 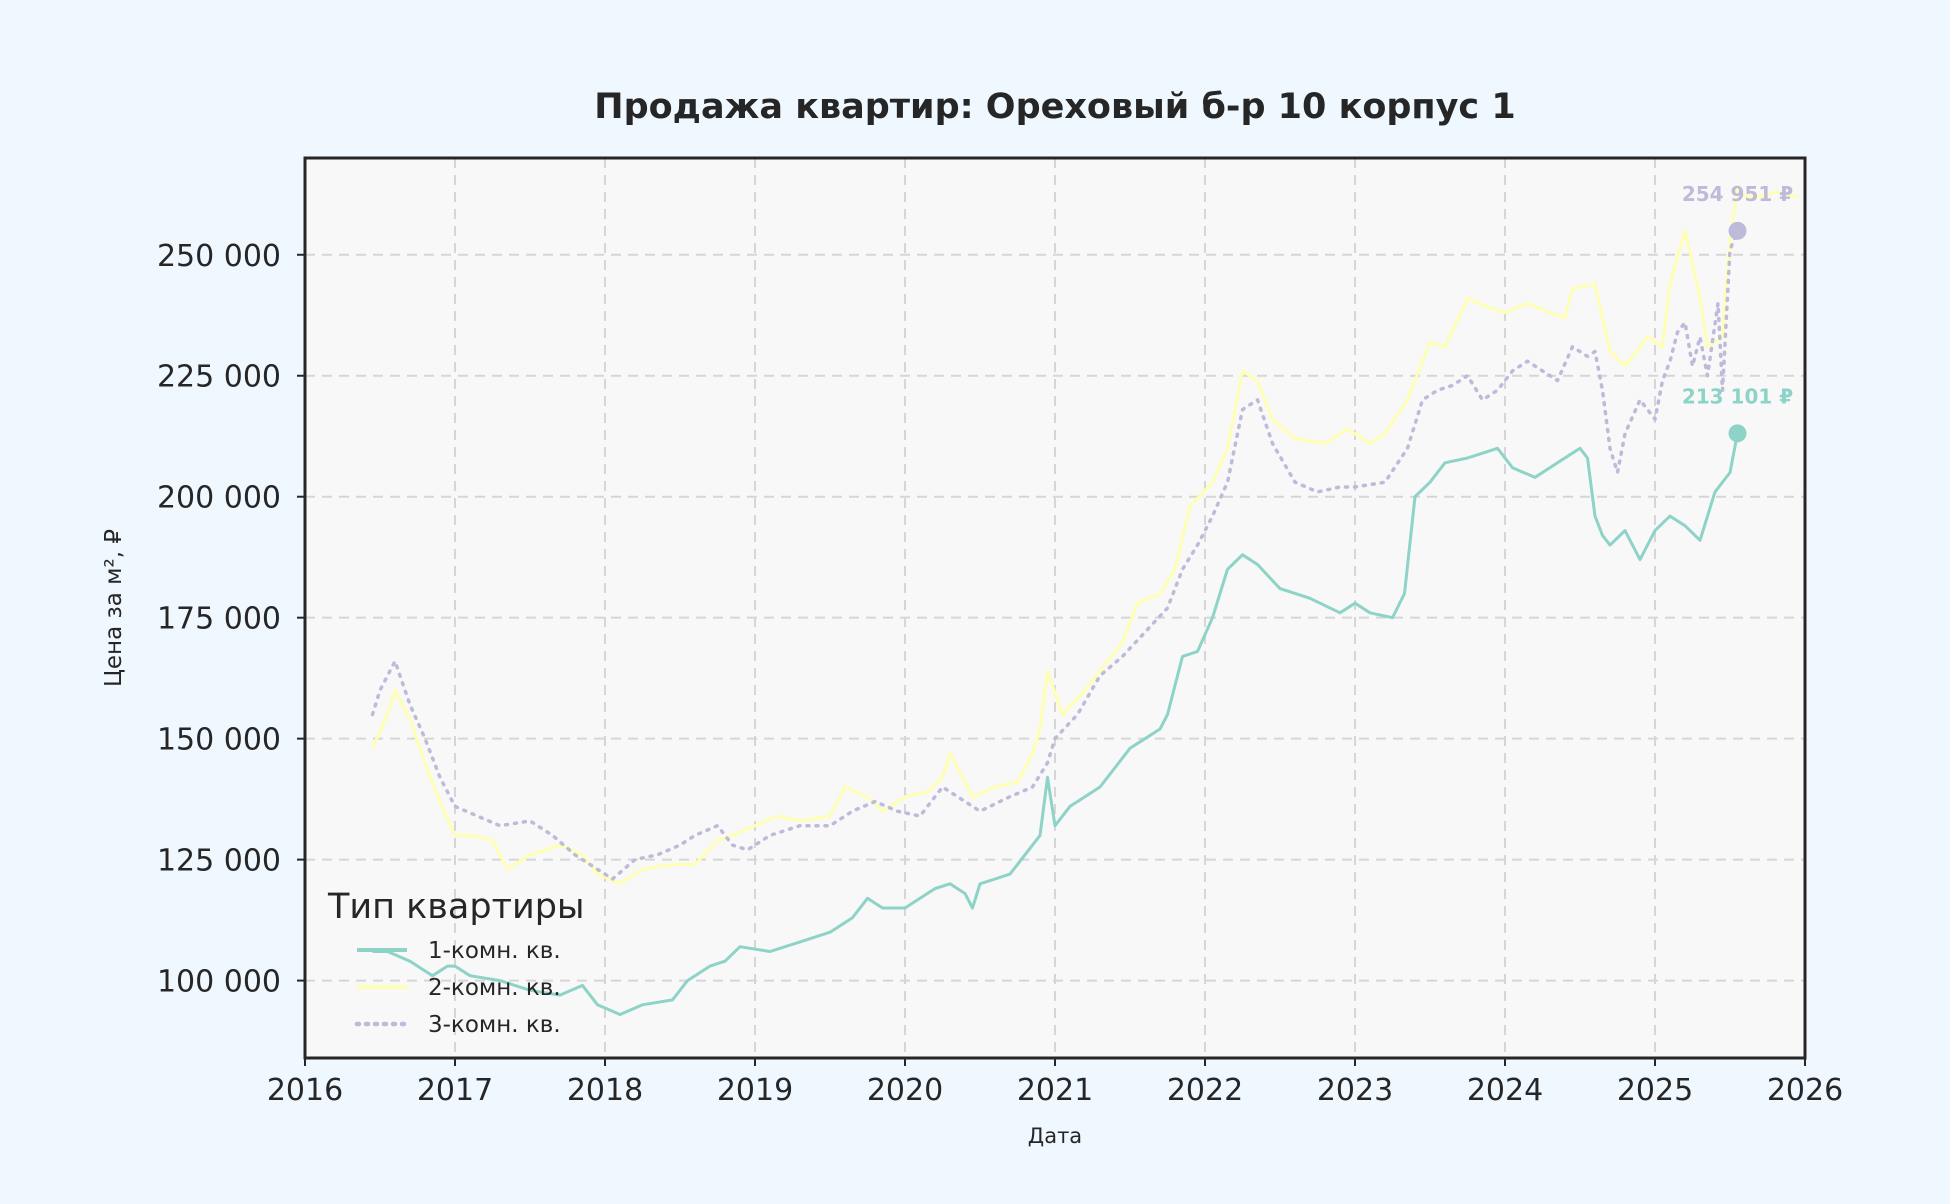 I want to click on y-tick-label: 200 000, so click(x=219, y=498).